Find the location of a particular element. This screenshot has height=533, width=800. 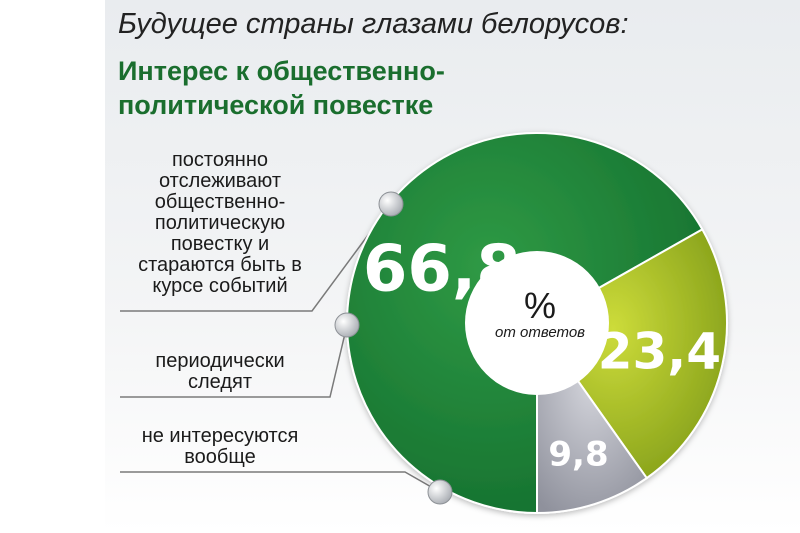

marker-dot-not-interested is located at coordinates (440, 492).